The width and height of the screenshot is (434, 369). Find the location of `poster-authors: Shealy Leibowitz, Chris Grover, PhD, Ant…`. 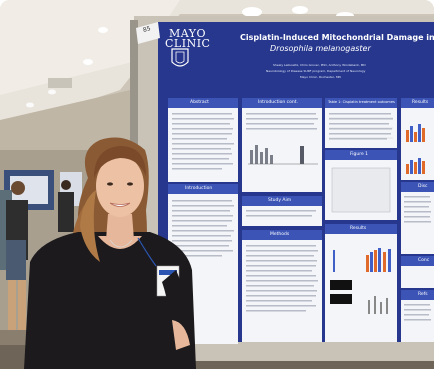

poster-authors: Shealy Leibowitz, Chris Grover, PhD, Ant… is located at coordinates (319, 65).